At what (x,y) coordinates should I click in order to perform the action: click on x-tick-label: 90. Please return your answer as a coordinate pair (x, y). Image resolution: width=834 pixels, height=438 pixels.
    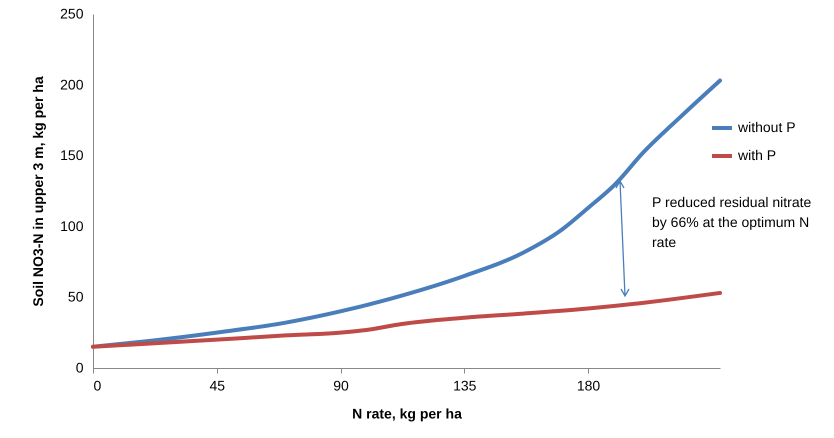
    Looking at the image, I should click on (341, 386).